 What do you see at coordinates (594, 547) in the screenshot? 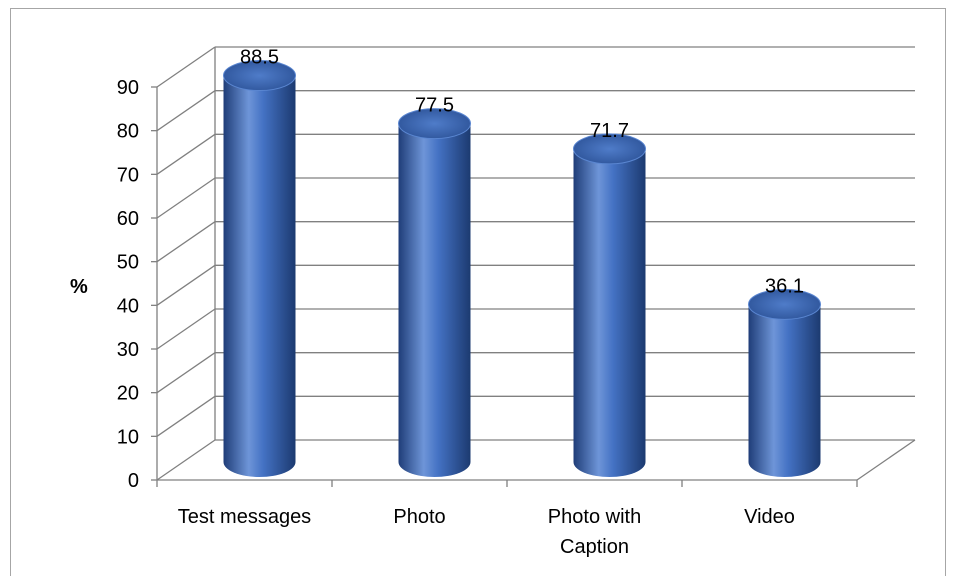
I see `x-tick-label: Caption` at bounding box center [594, 547].